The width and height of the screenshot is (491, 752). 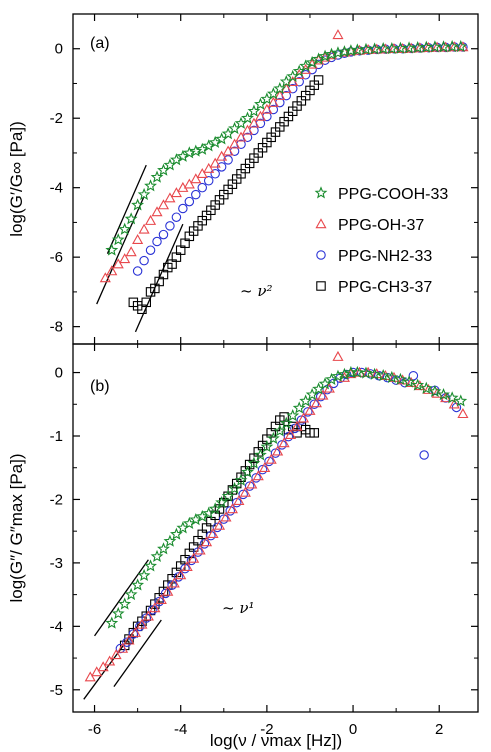 I want to click on slope-guide-line, so click(x=121, y=598).